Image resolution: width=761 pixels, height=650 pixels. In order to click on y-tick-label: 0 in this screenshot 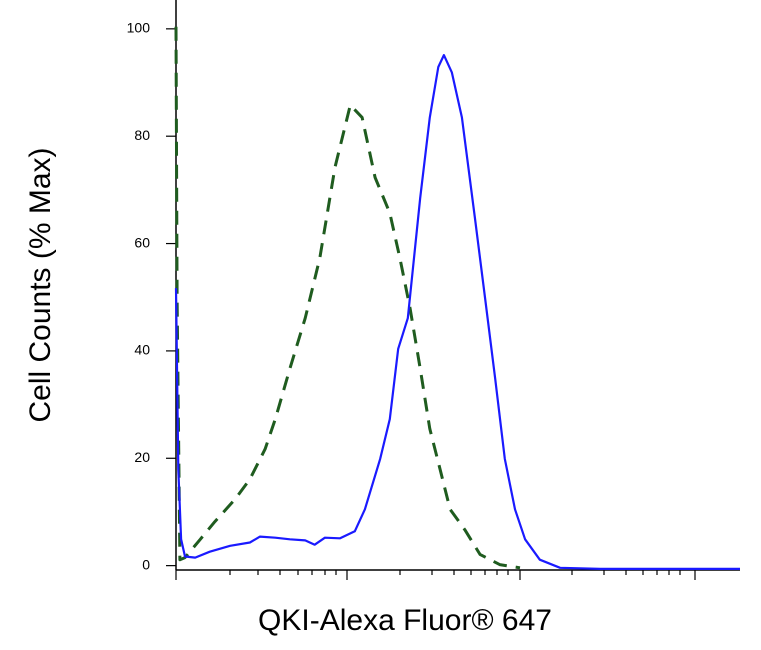, I will do `click(146, 564)`.